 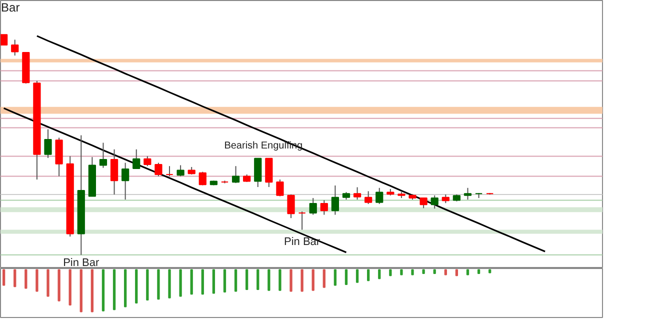 I want to click on text: Pin Bar, so click(x=81, y=263).